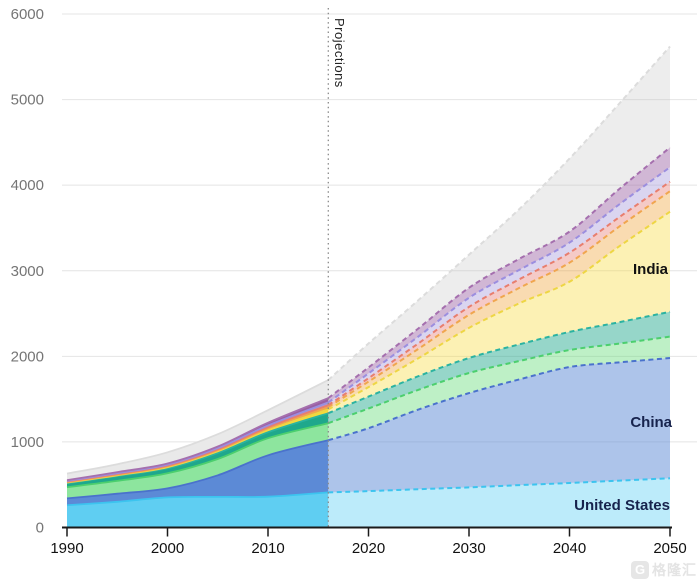 Image resolution: width=700 pixels, height=584 pixels. I want to click on area-china-historical, so click(198, 473).